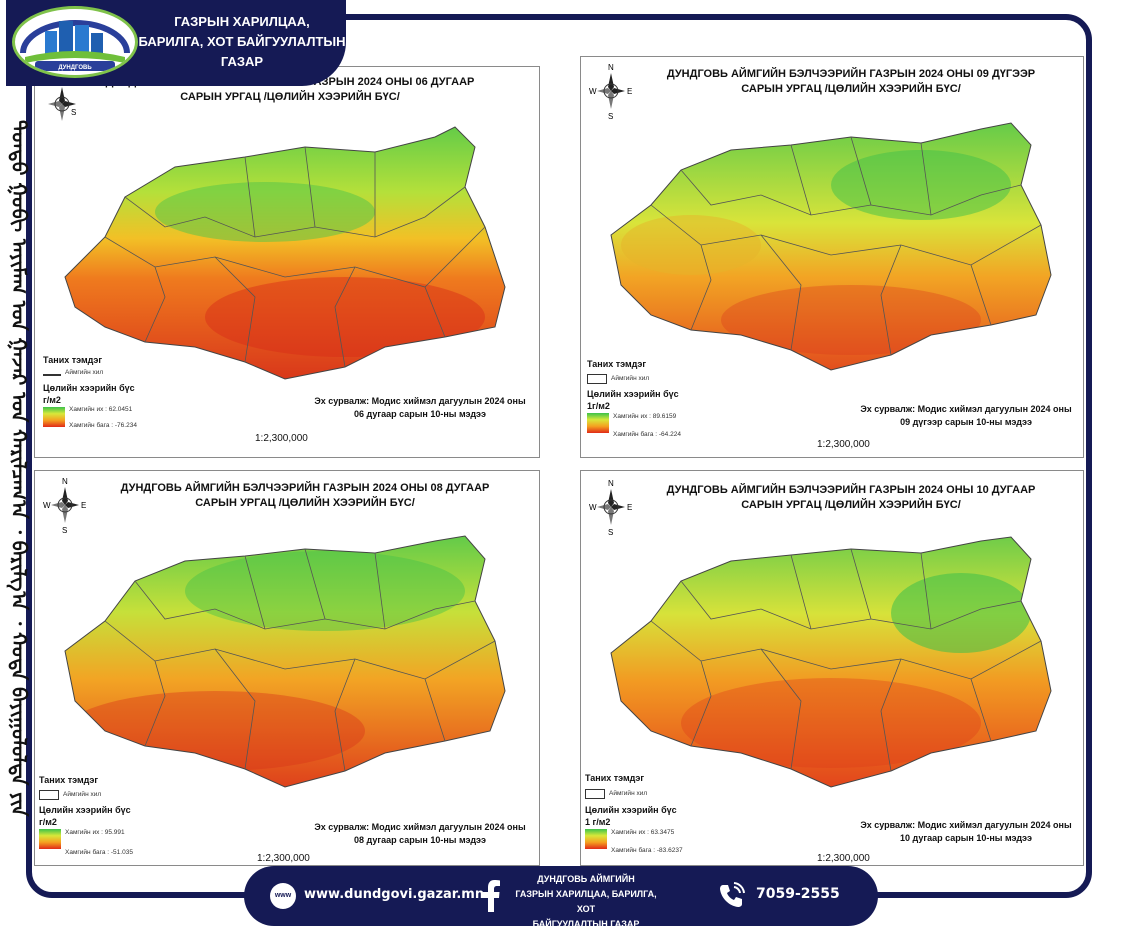 This screenshot has width=1124, height=932. What do you see at coordinates (75, 68) in the screenshot?
I see `logo-ribbon-text: ДУНДГОВЬ` at bounding box center [75, 68].